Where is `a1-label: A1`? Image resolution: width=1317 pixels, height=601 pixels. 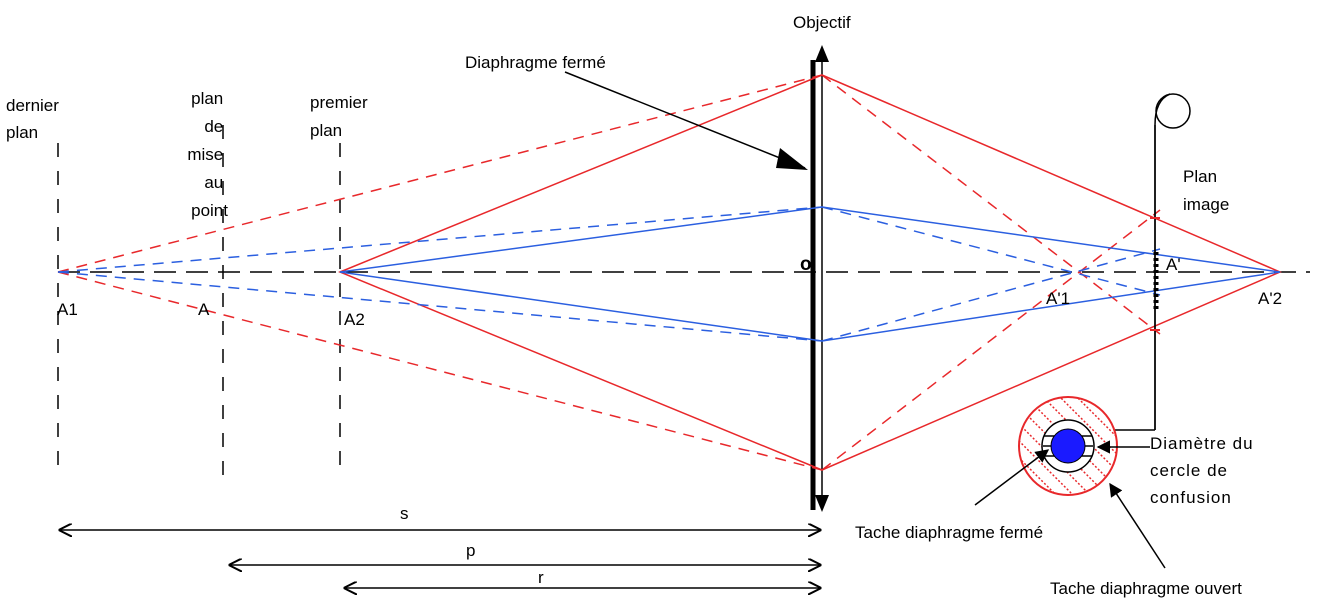
a1-label: A1 is located at coordinates (67, 309).